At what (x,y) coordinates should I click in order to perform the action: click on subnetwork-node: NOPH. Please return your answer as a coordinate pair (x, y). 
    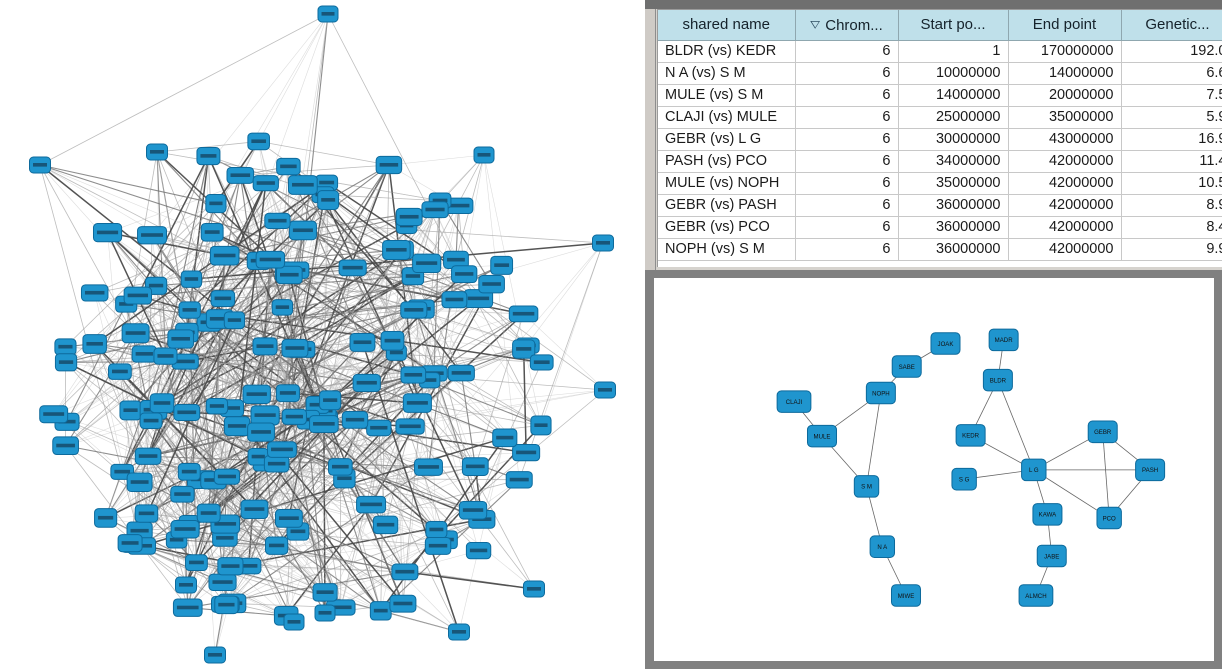
    Looking at the image, I should click on (880, 393).